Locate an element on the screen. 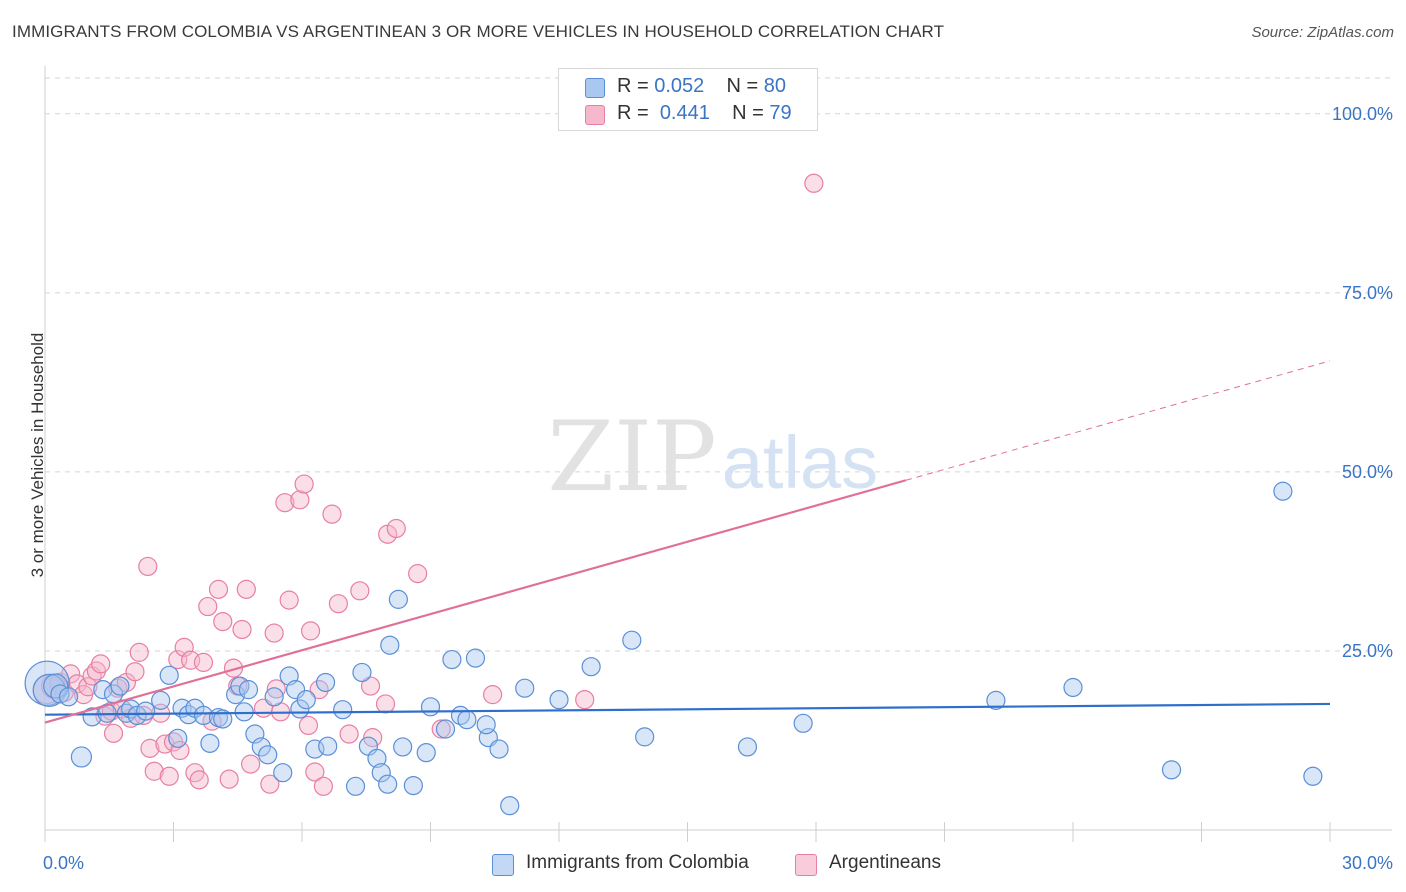  watermark: ZIP atlas is located at coordinates (712, 457).